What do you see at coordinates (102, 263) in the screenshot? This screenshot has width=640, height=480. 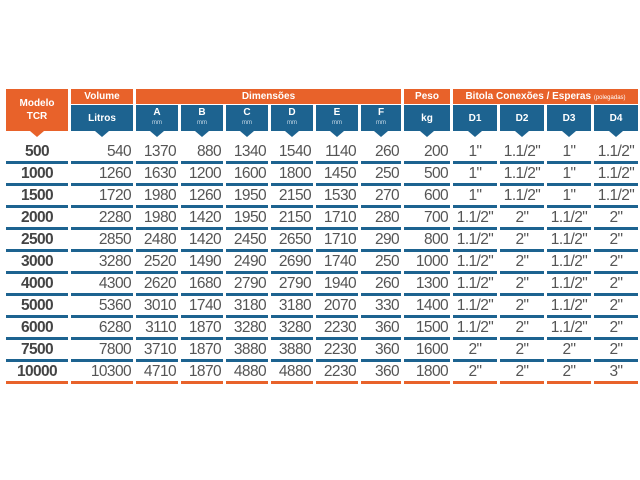 I see `cell-volume: 3280` at bounding box center [102, 263].